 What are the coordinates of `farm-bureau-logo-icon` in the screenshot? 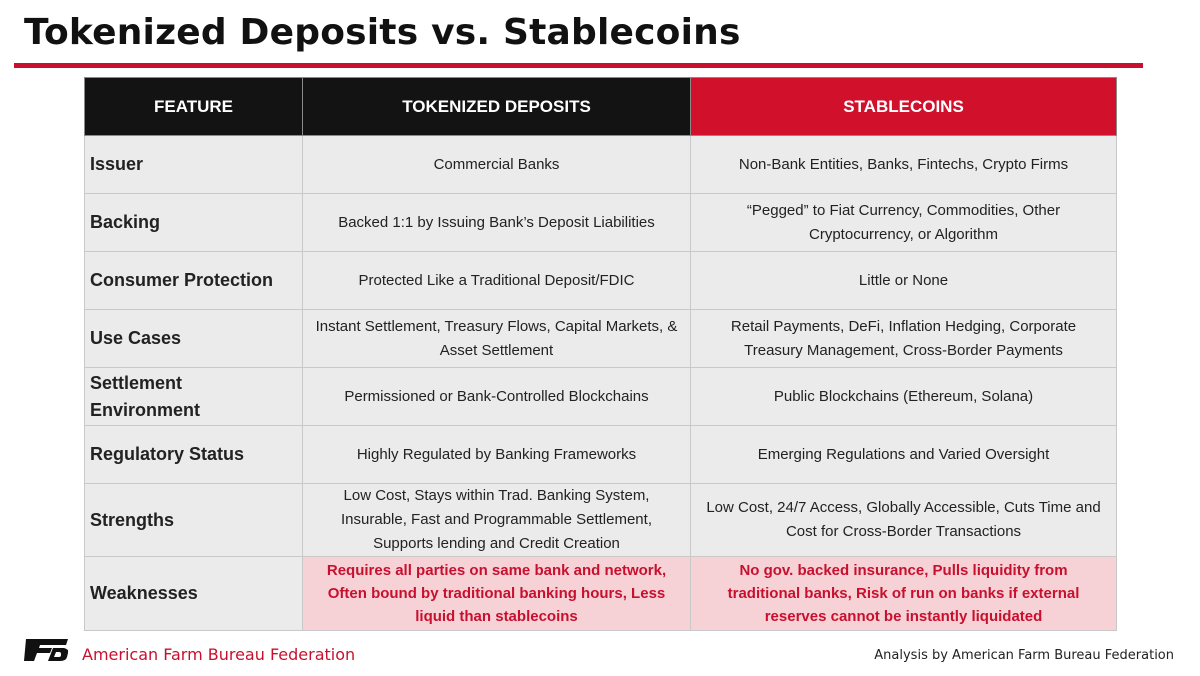 It's located at (46, 650).